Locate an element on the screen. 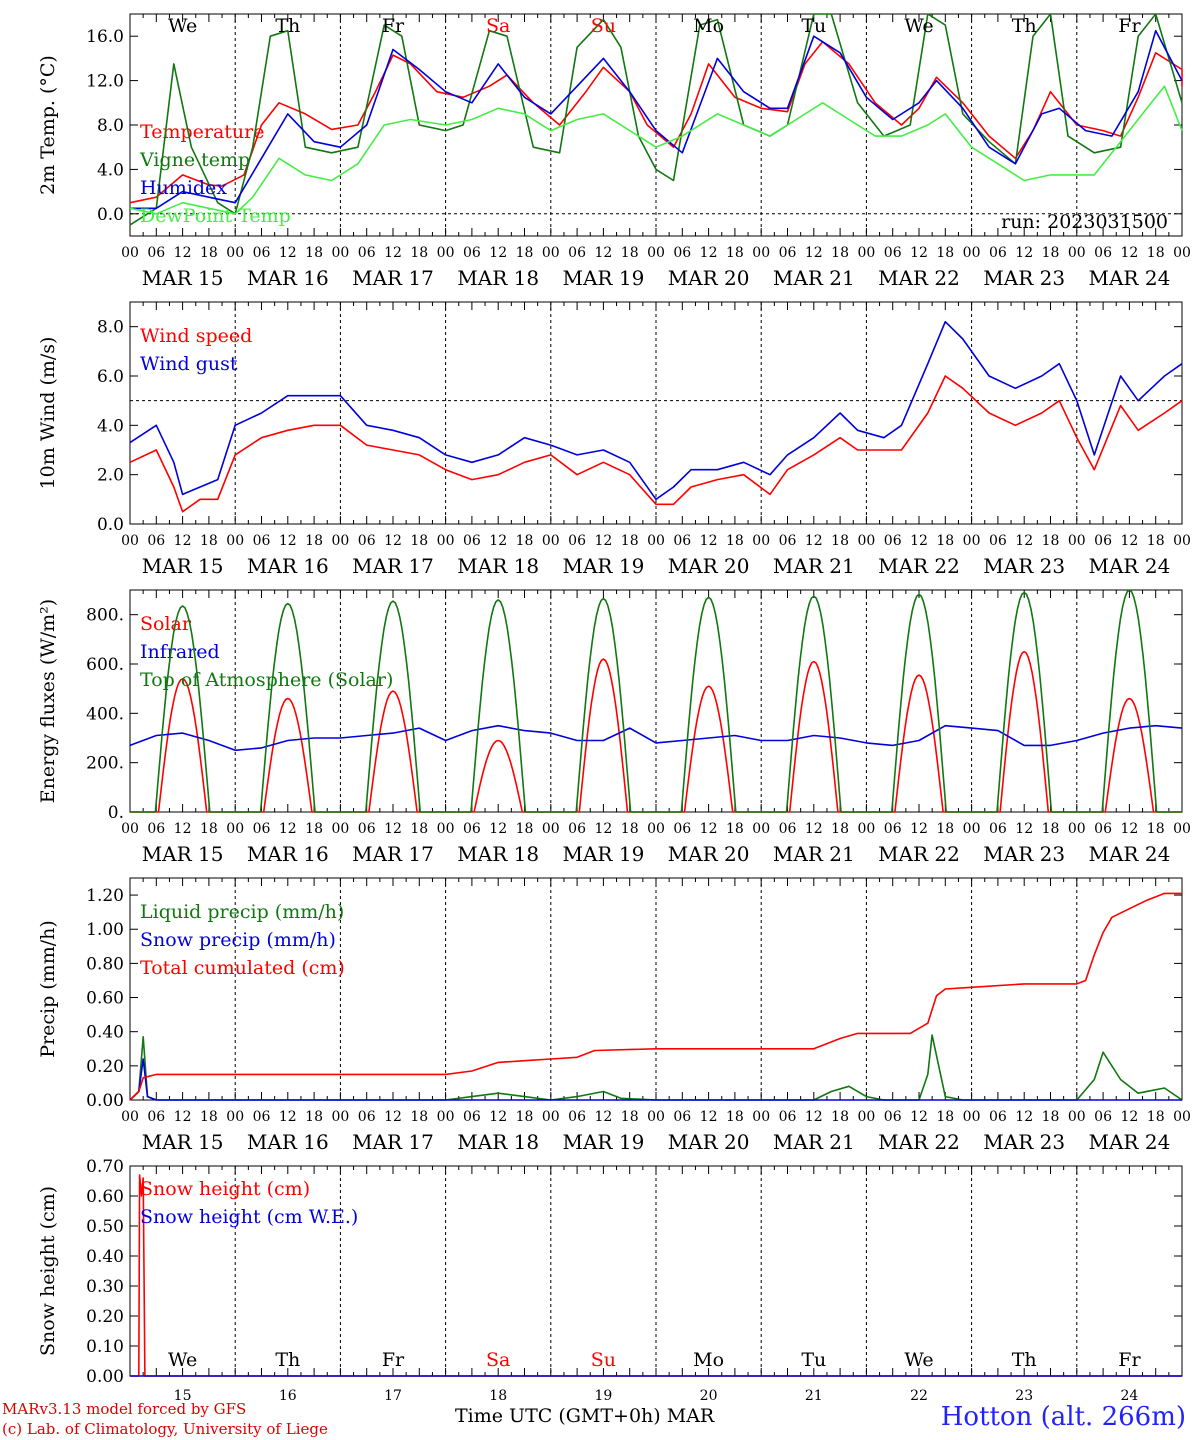 The height and width of the screenshot is (1440, 1194). run-label: run: 2023031500 is located at coordinates (1084, 222).